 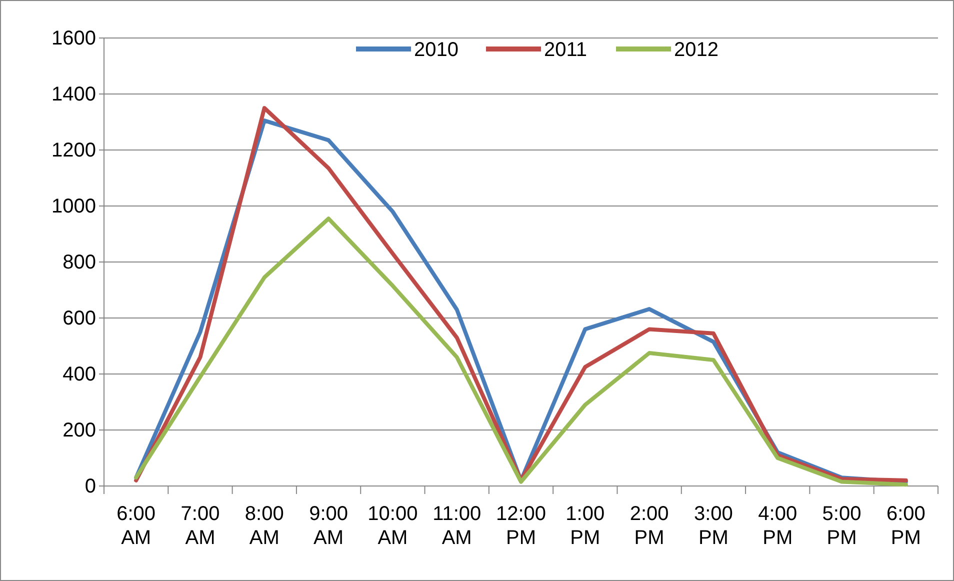 What do you see at coordinates (393, 526) in the screenshot?
I see `x-tick-label: 10:00 AM` at bounding box center [393, 526].